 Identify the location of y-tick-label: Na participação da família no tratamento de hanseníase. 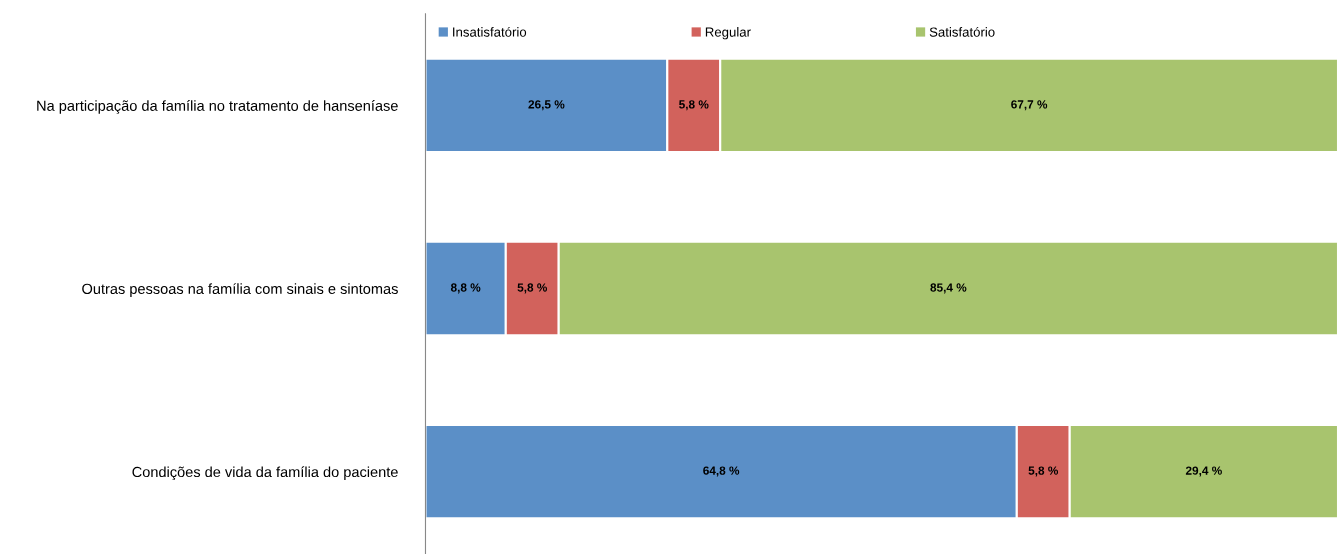
(217, 107).